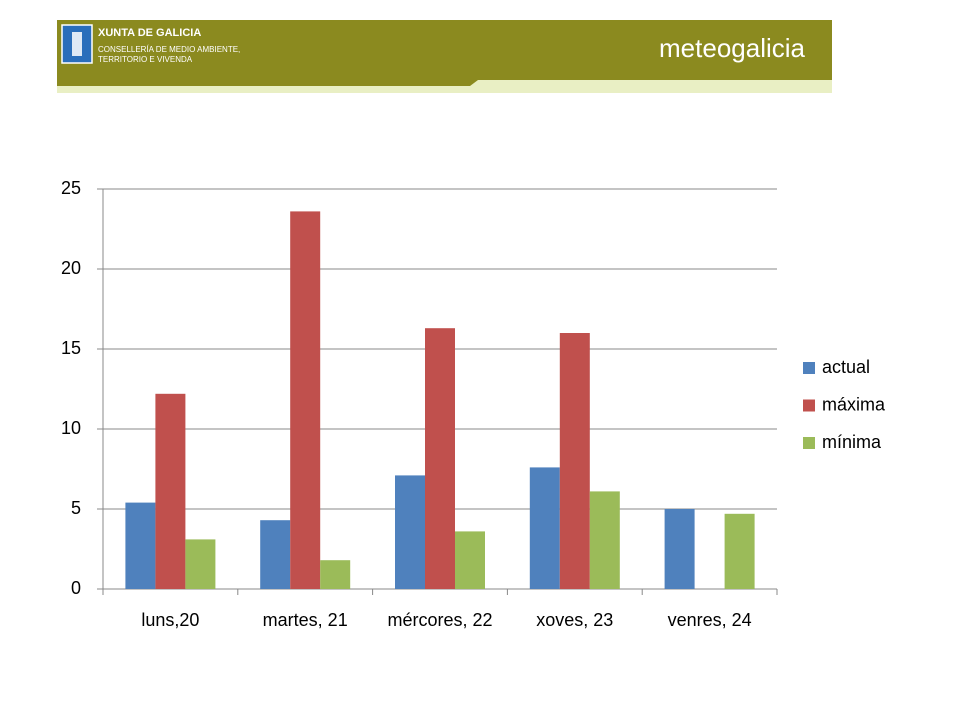 The height and width of the screenshot is (725, 960). What do you see at coordinates (71, 268) in the screenshot?
I see `y-tick-label: 20` at bounding box center [71, 268].